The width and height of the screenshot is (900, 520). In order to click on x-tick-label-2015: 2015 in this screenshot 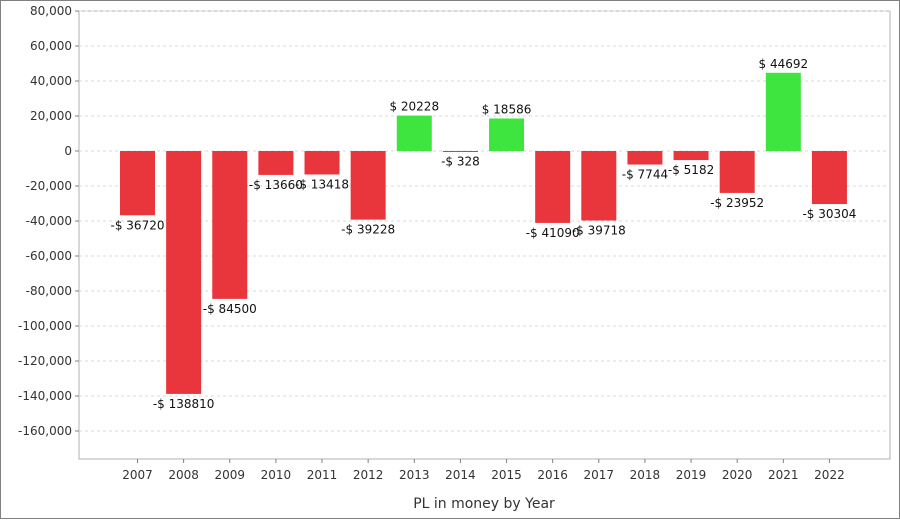, I will do `click(506, 475)`.